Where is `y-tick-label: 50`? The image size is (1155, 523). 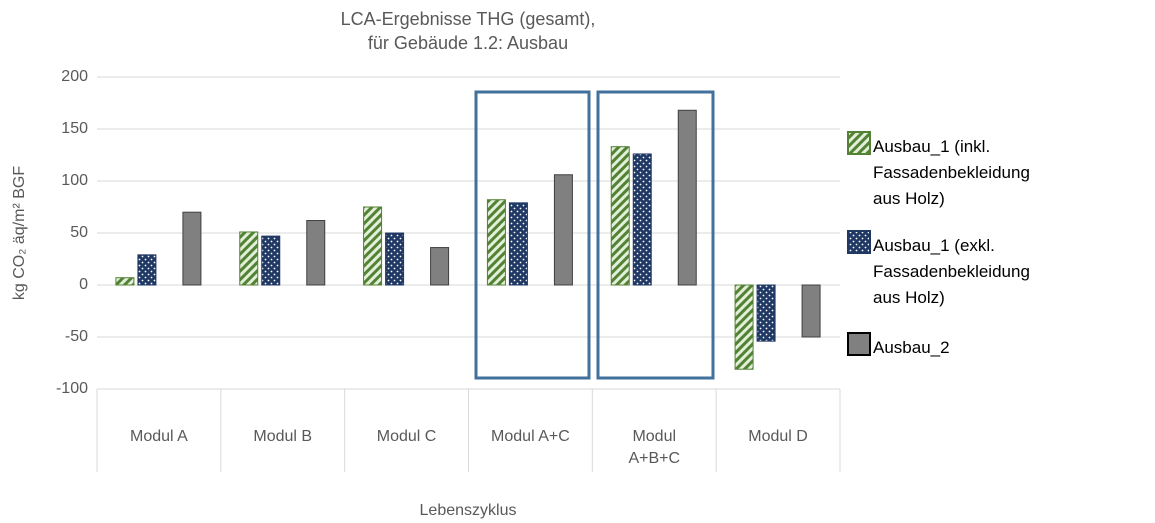 y-tick-label: 50 is located at coordinates (79, 232).